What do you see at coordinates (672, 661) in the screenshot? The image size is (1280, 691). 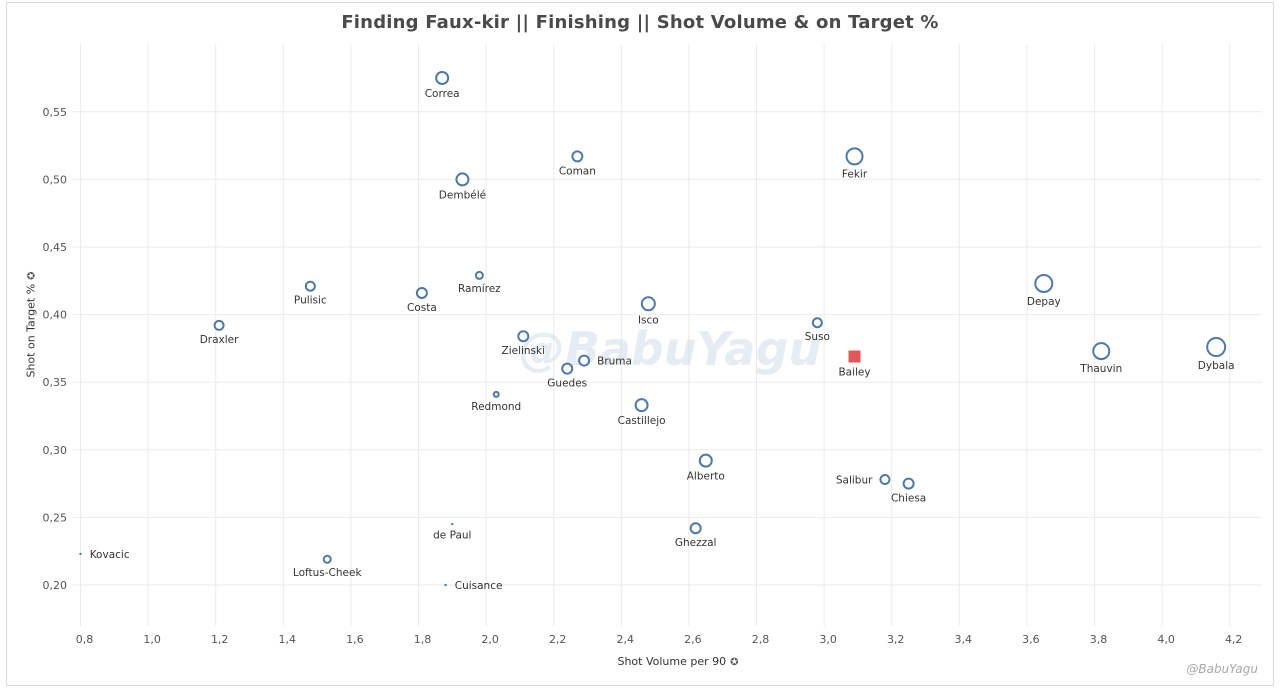 I see `x-axis-label: Shot Volume per 90` at bounding box center [672, 661].